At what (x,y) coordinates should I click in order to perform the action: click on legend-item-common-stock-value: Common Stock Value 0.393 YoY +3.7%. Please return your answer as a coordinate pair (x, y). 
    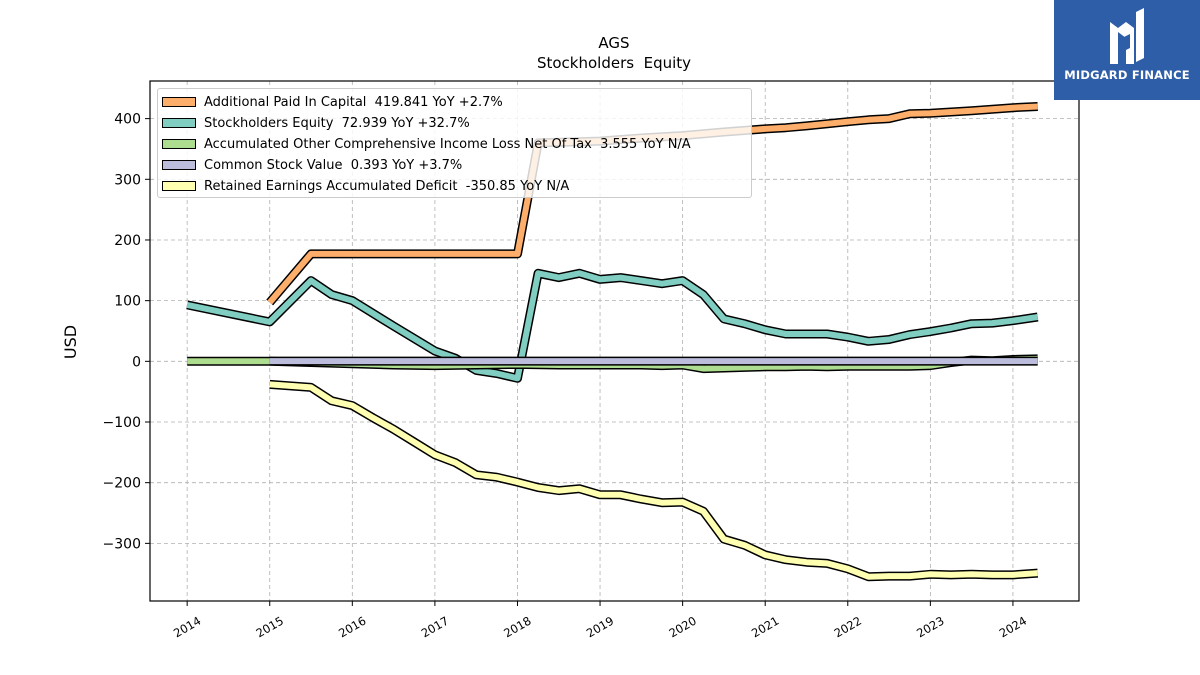
    Looking at the image, I should click on (312, 165).